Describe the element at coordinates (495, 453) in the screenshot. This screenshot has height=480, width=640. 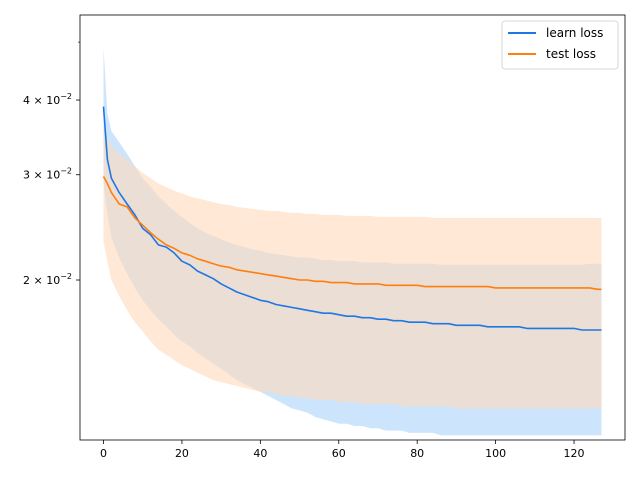
I see `x-tick-label: 100` at that location.